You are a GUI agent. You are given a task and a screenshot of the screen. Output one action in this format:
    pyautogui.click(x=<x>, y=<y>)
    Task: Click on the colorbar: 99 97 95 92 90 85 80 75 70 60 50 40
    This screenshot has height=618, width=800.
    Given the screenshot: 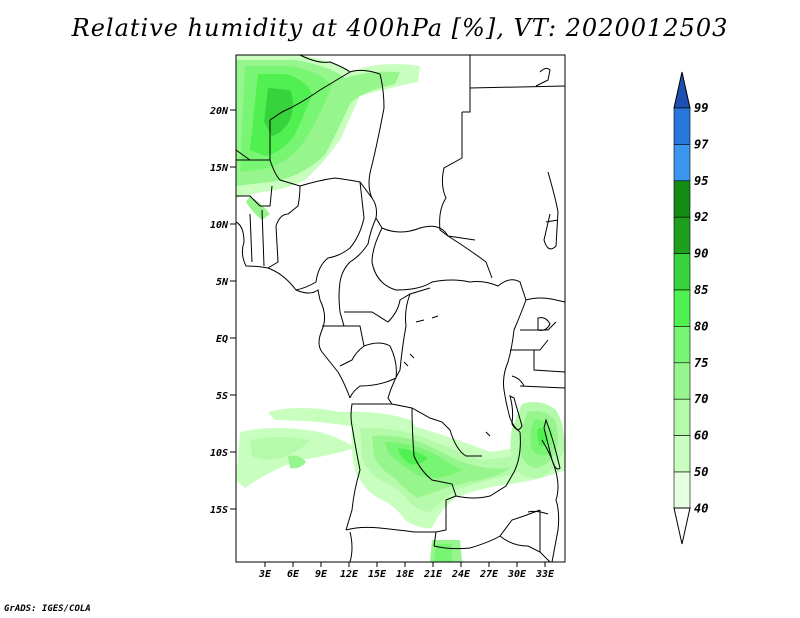 What is the action you would take?
    pyautogui.click(x=691, y=308)
    